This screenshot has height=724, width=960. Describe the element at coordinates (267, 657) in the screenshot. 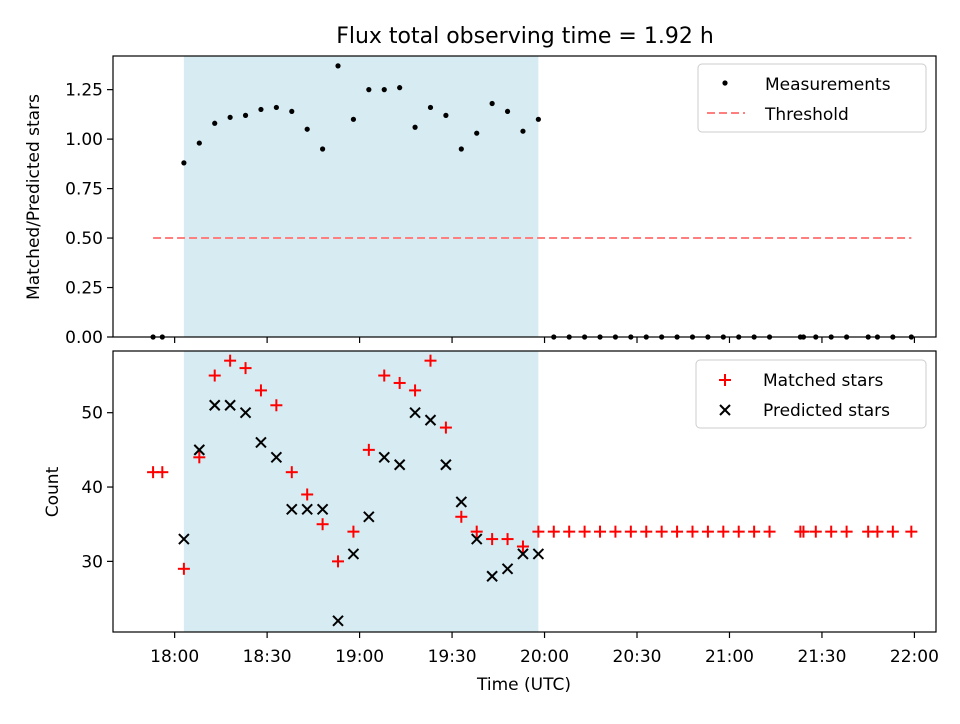

I see `count-xtick-label: 18:30` at that location.